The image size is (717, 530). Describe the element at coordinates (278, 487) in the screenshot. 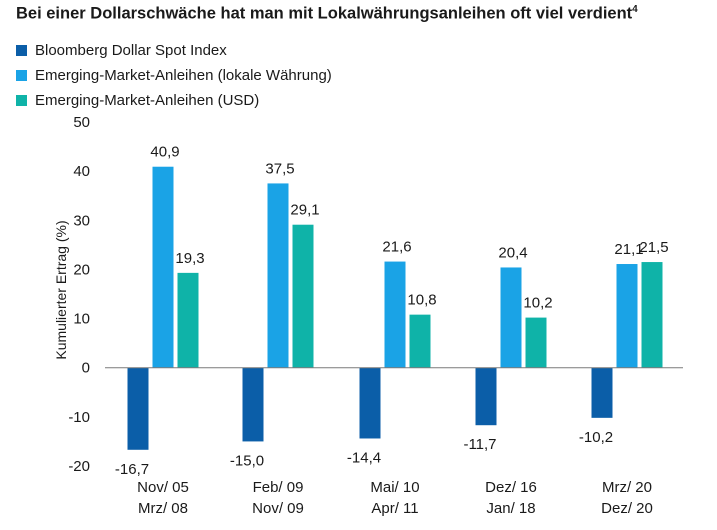

I see `x-tick-label: Feb/ 09` at that location.